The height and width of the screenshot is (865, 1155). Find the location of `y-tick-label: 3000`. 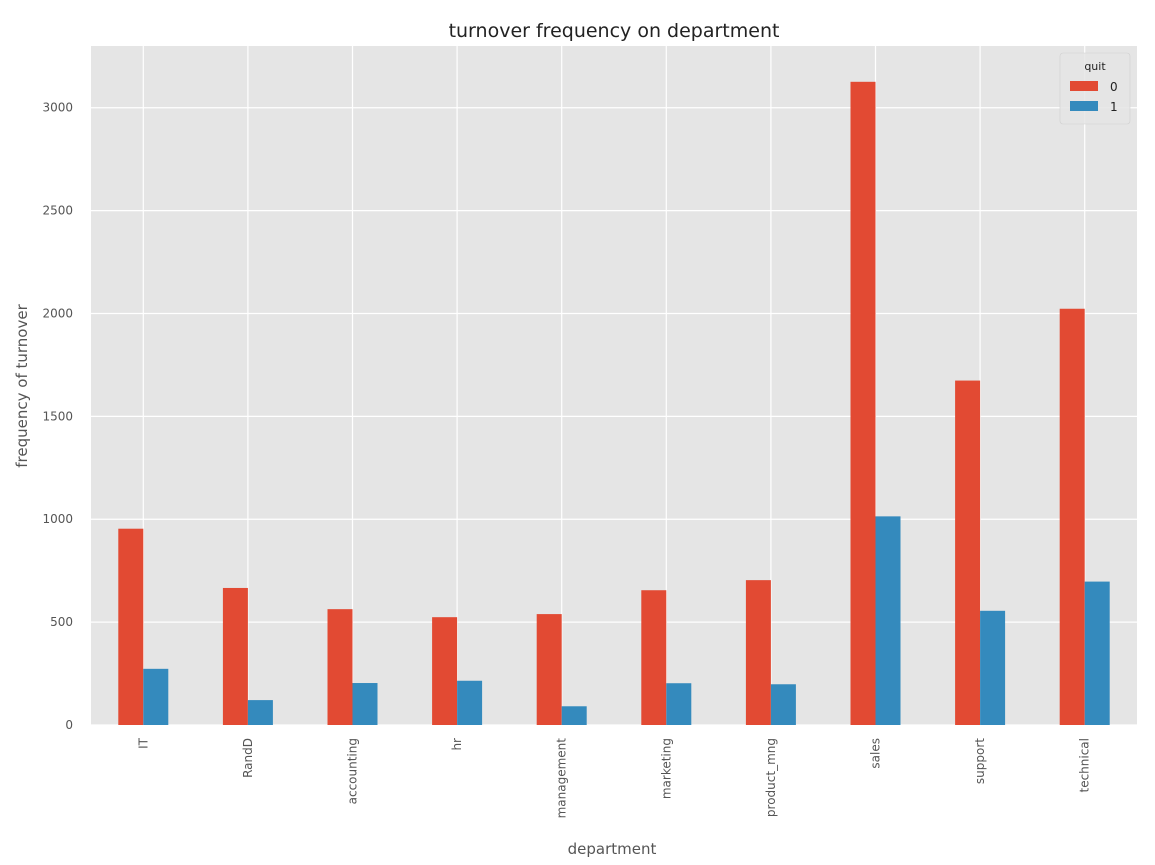

y-tick-label: 3000 is located at coordinates (57, 108).